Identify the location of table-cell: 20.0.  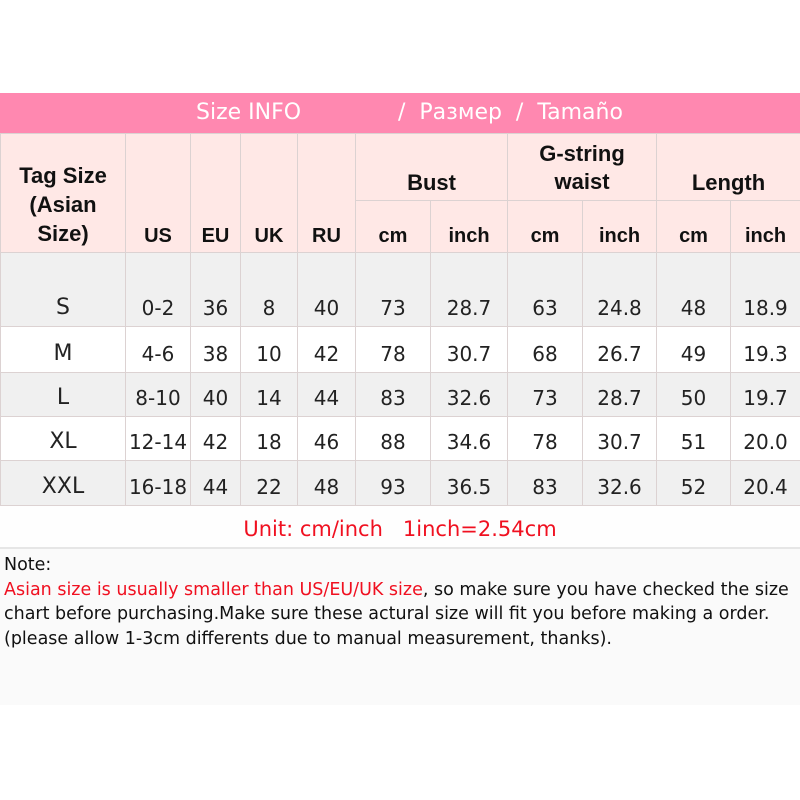
(765, 438).